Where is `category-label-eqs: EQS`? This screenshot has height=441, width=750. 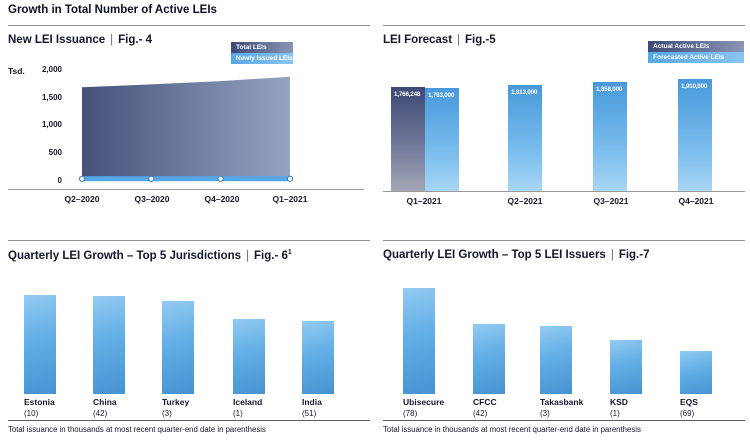
category-label-eqs: EQS is located at coordinates (689, 402).